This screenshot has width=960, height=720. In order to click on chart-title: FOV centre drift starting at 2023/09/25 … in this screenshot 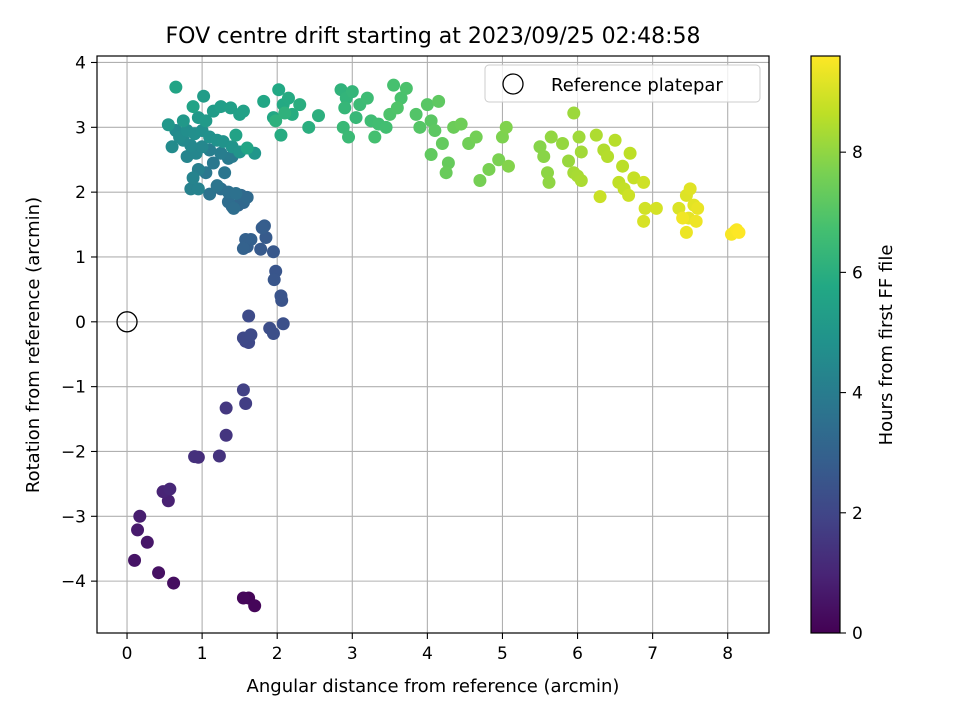, I will do `click(433, 36)`.